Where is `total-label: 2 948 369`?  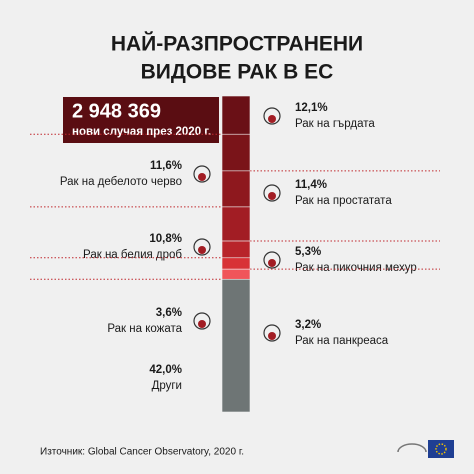 total-label: 2 948 369 is located at coordinates (116, 111).